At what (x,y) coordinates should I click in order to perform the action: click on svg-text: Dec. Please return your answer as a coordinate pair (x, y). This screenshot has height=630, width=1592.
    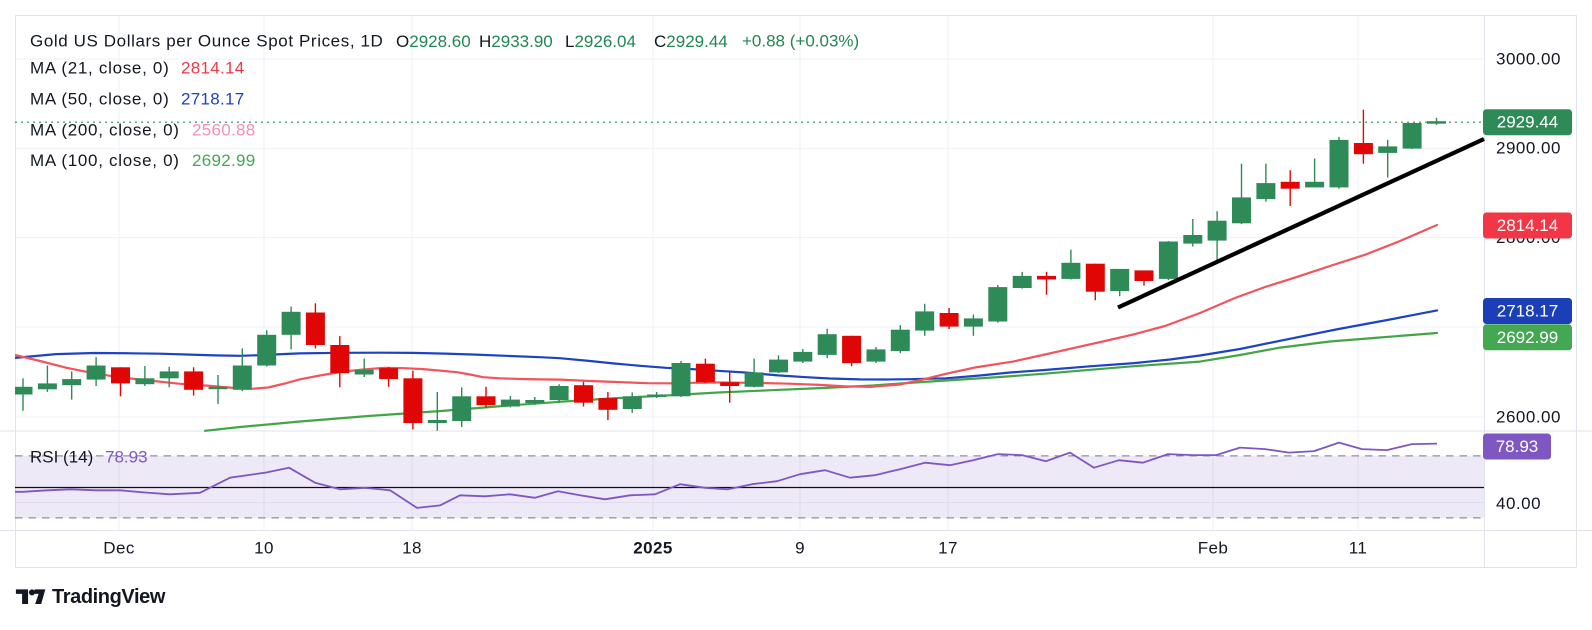
    Looking at the image, I should click on (119, 548).